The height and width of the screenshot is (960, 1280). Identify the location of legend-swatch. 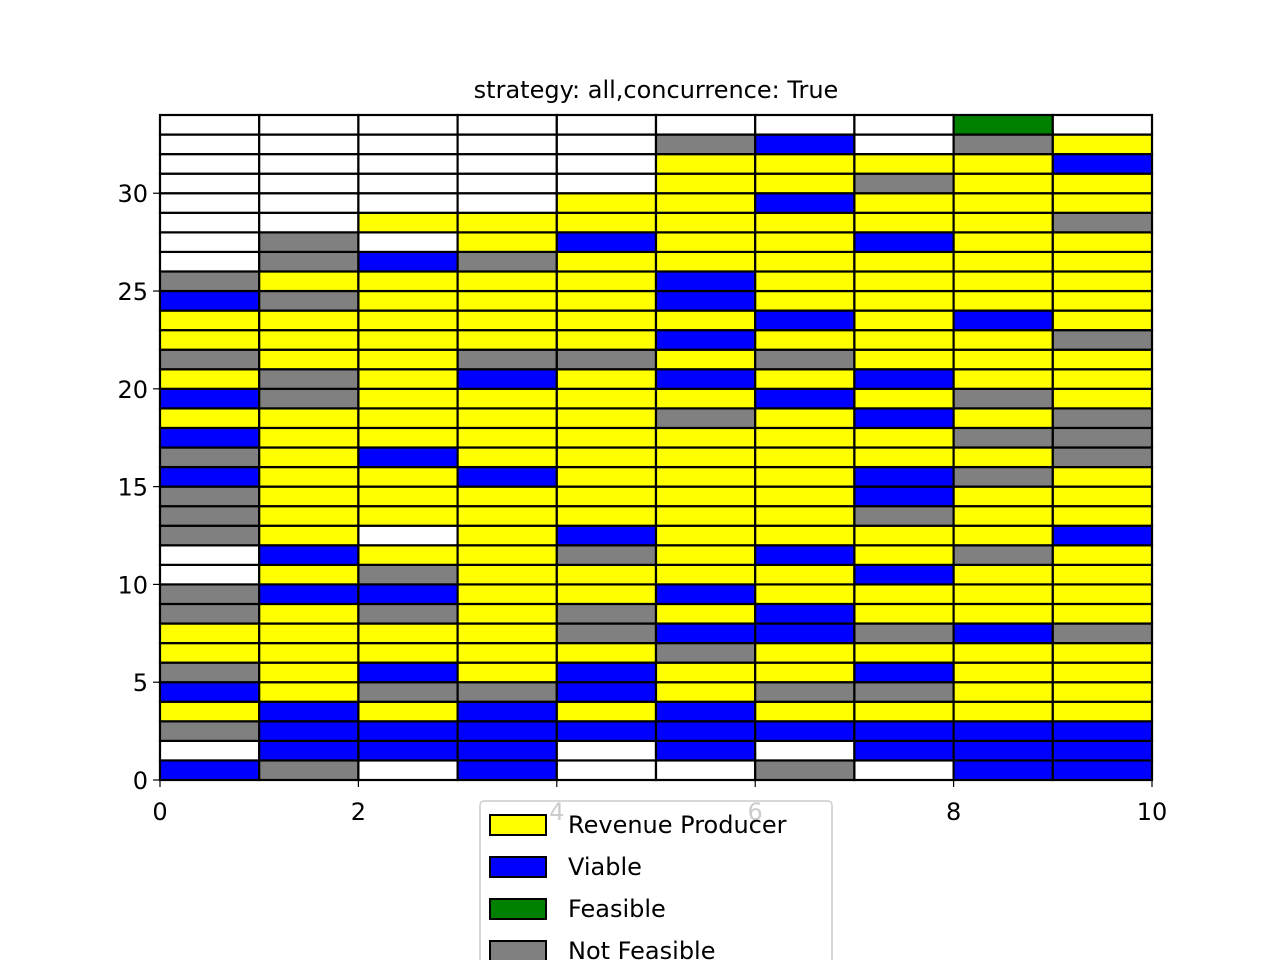
(518, 909).